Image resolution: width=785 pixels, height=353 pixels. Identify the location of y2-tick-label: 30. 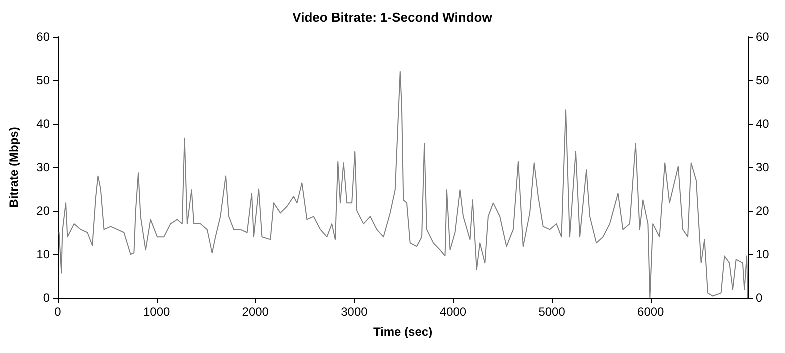
(763, 167).